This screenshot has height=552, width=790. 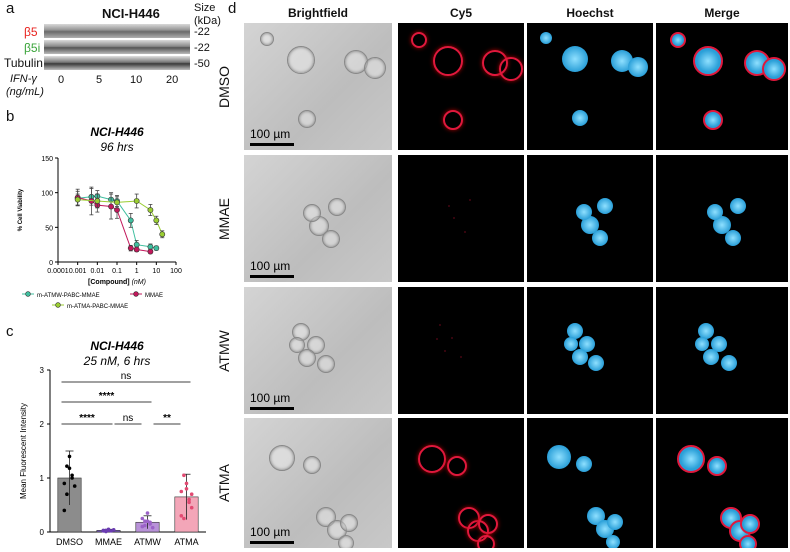 I want to click on category-label: ATMW, so click(x=147, y=542).